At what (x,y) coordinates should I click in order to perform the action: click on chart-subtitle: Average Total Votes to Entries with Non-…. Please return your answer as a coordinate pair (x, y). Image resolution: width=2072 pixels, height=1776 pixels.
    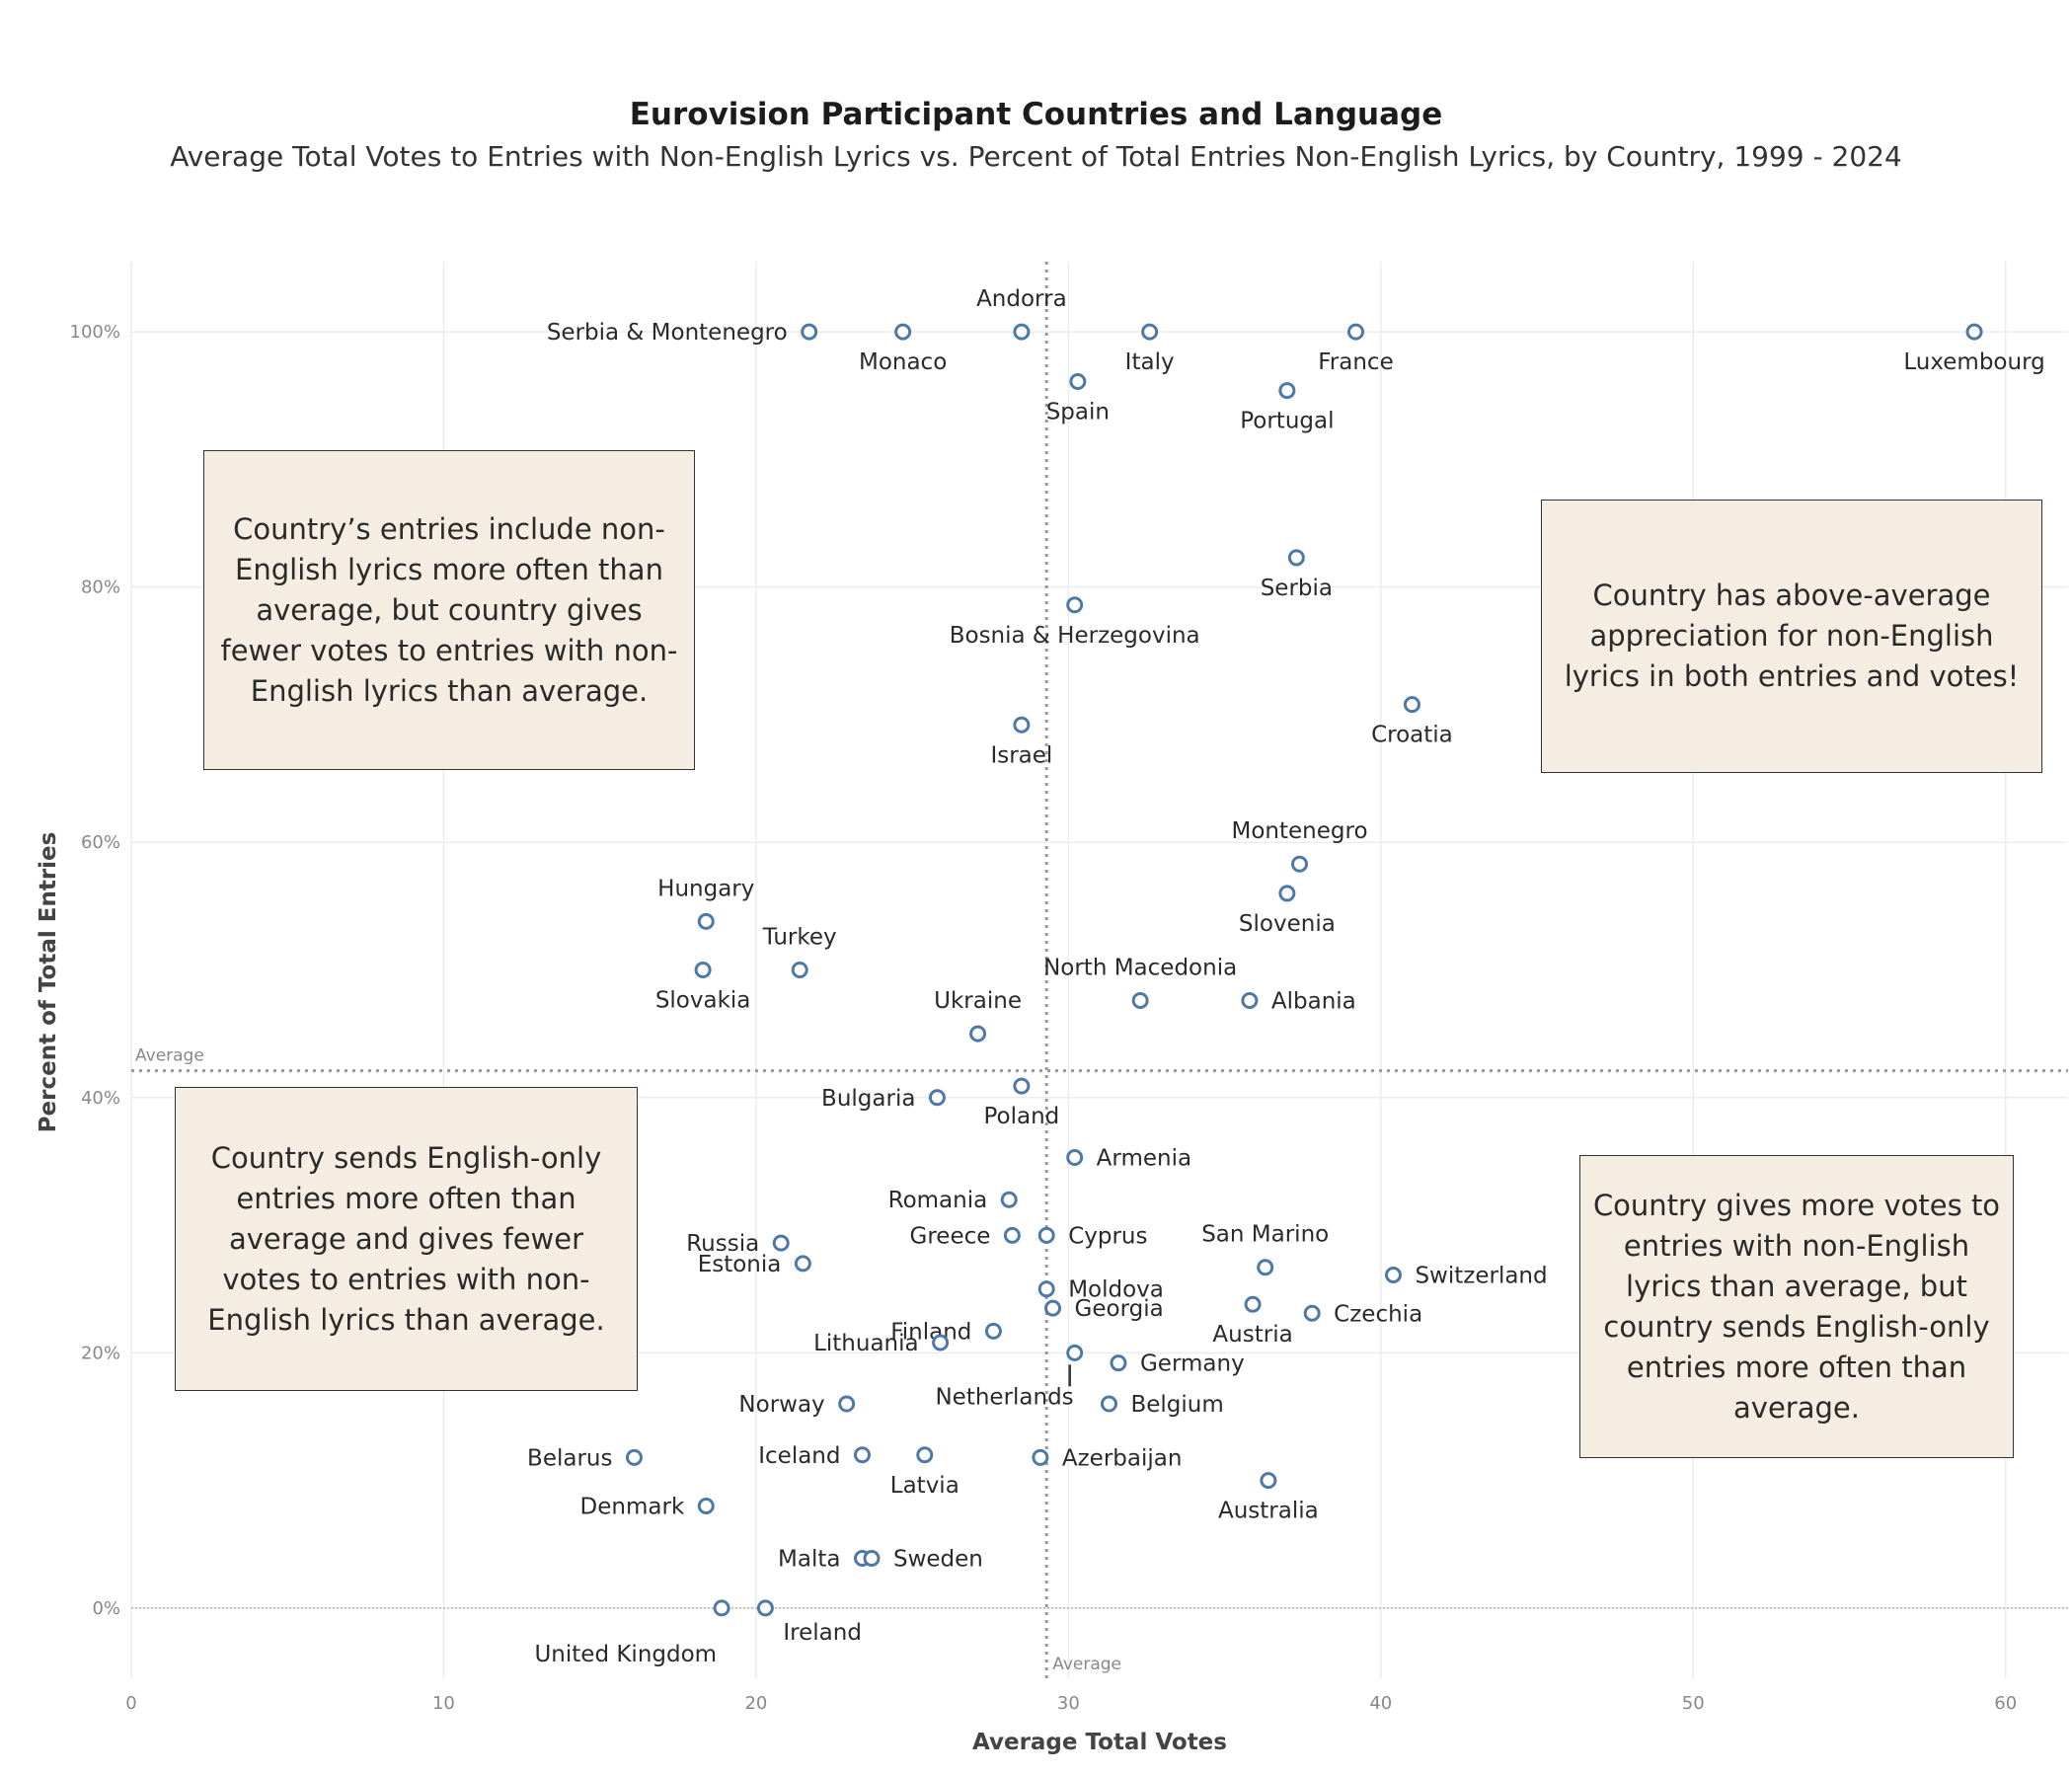
    Looking at the image, I should click on (1036, 157).